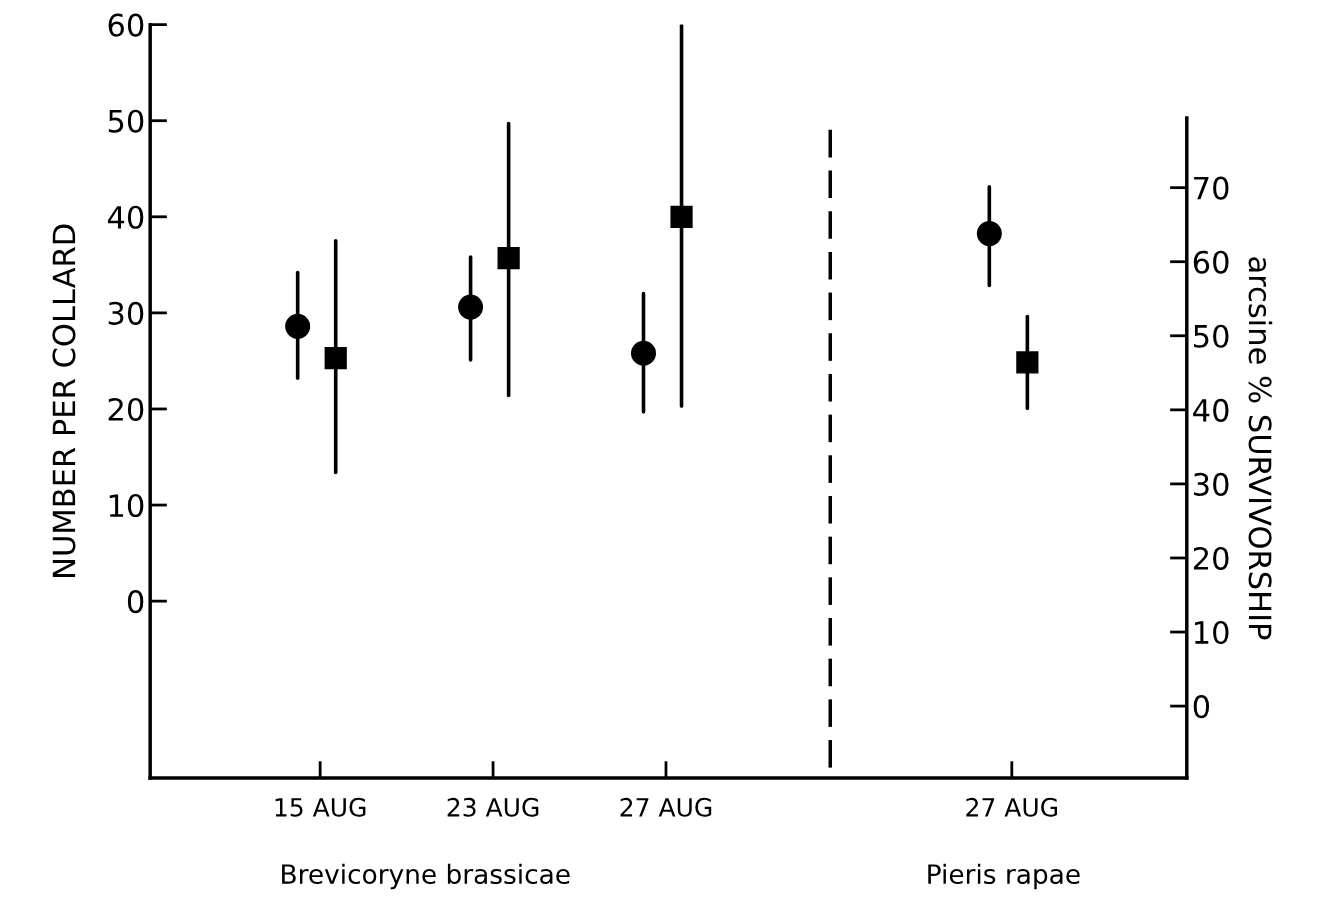 Image resolution: width=1329 pixels, height=912 pixels. Describe the element at coordinates (1211, 336) in the screenshot. I see `y2-tick-label: 50` at that location.